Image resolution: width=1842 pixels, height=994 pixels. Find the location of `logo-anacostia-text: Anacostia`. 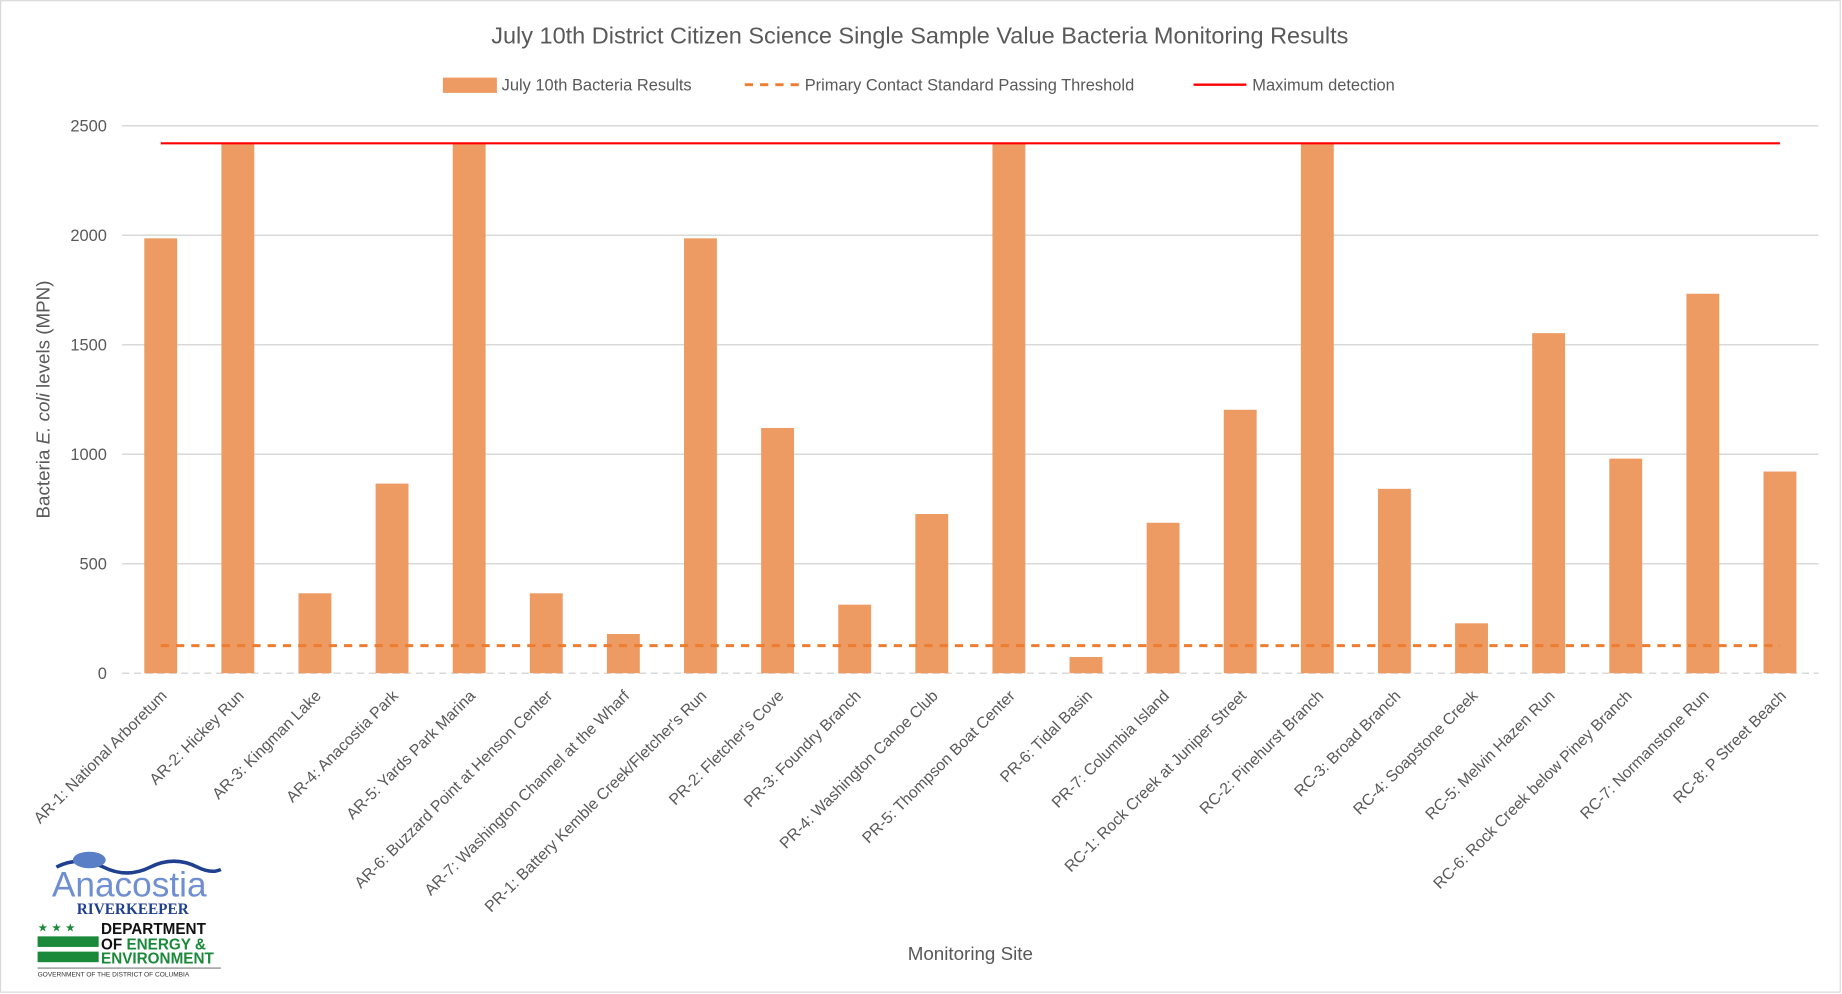

logo-anacostia-text: Anacostia is located at coordinates (129, 884).